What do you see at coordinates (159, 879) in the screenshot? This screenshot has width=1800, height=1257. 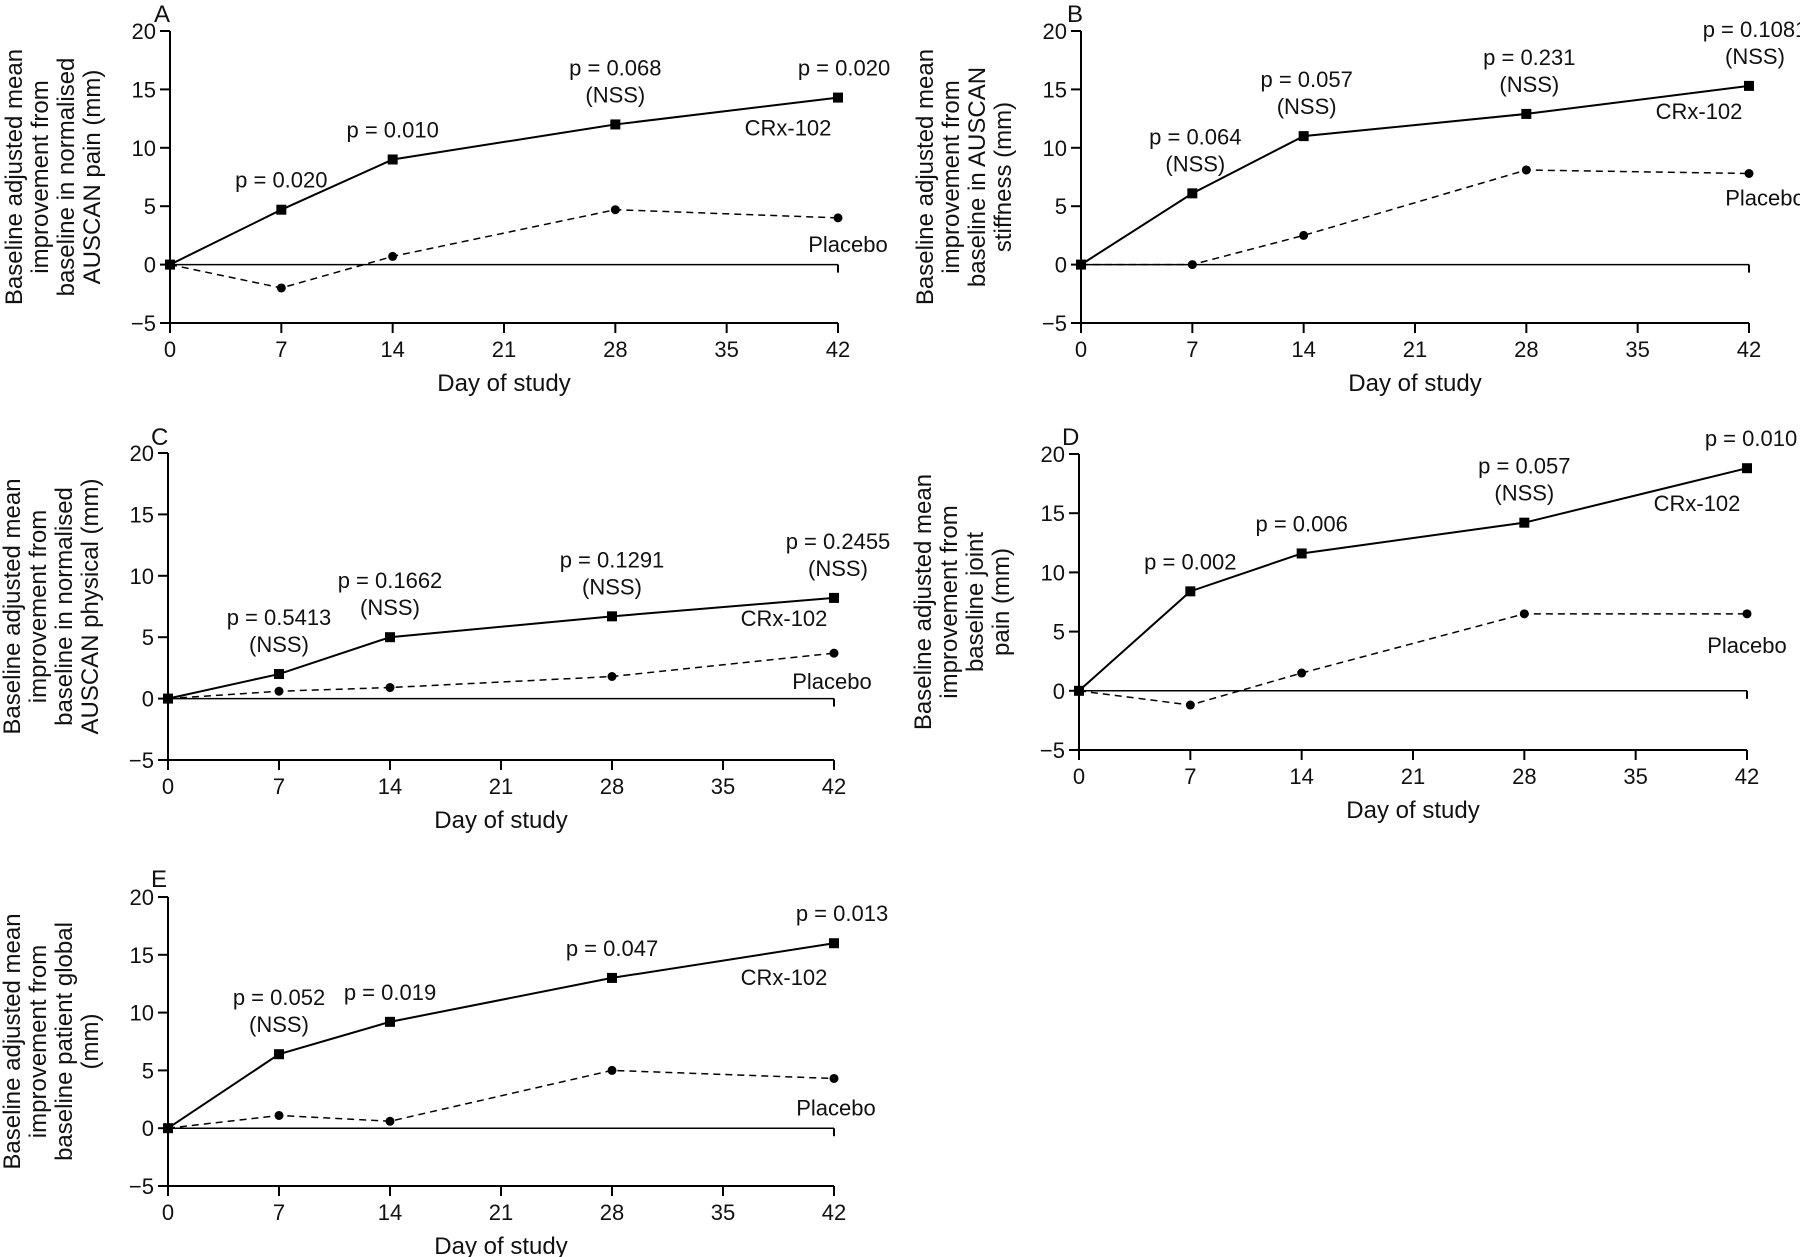 I see `panel-letter: E` at bounding box center [159, 879].